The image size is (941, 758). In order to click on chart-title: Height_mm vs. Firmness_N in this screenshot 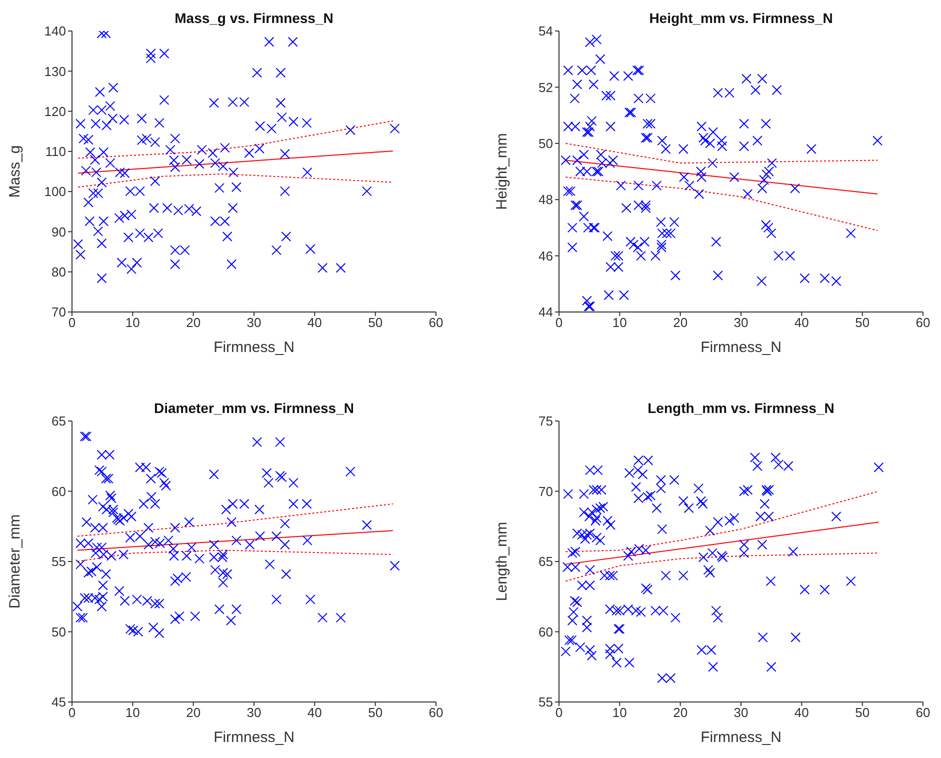, I will do `click(741, 18)`.